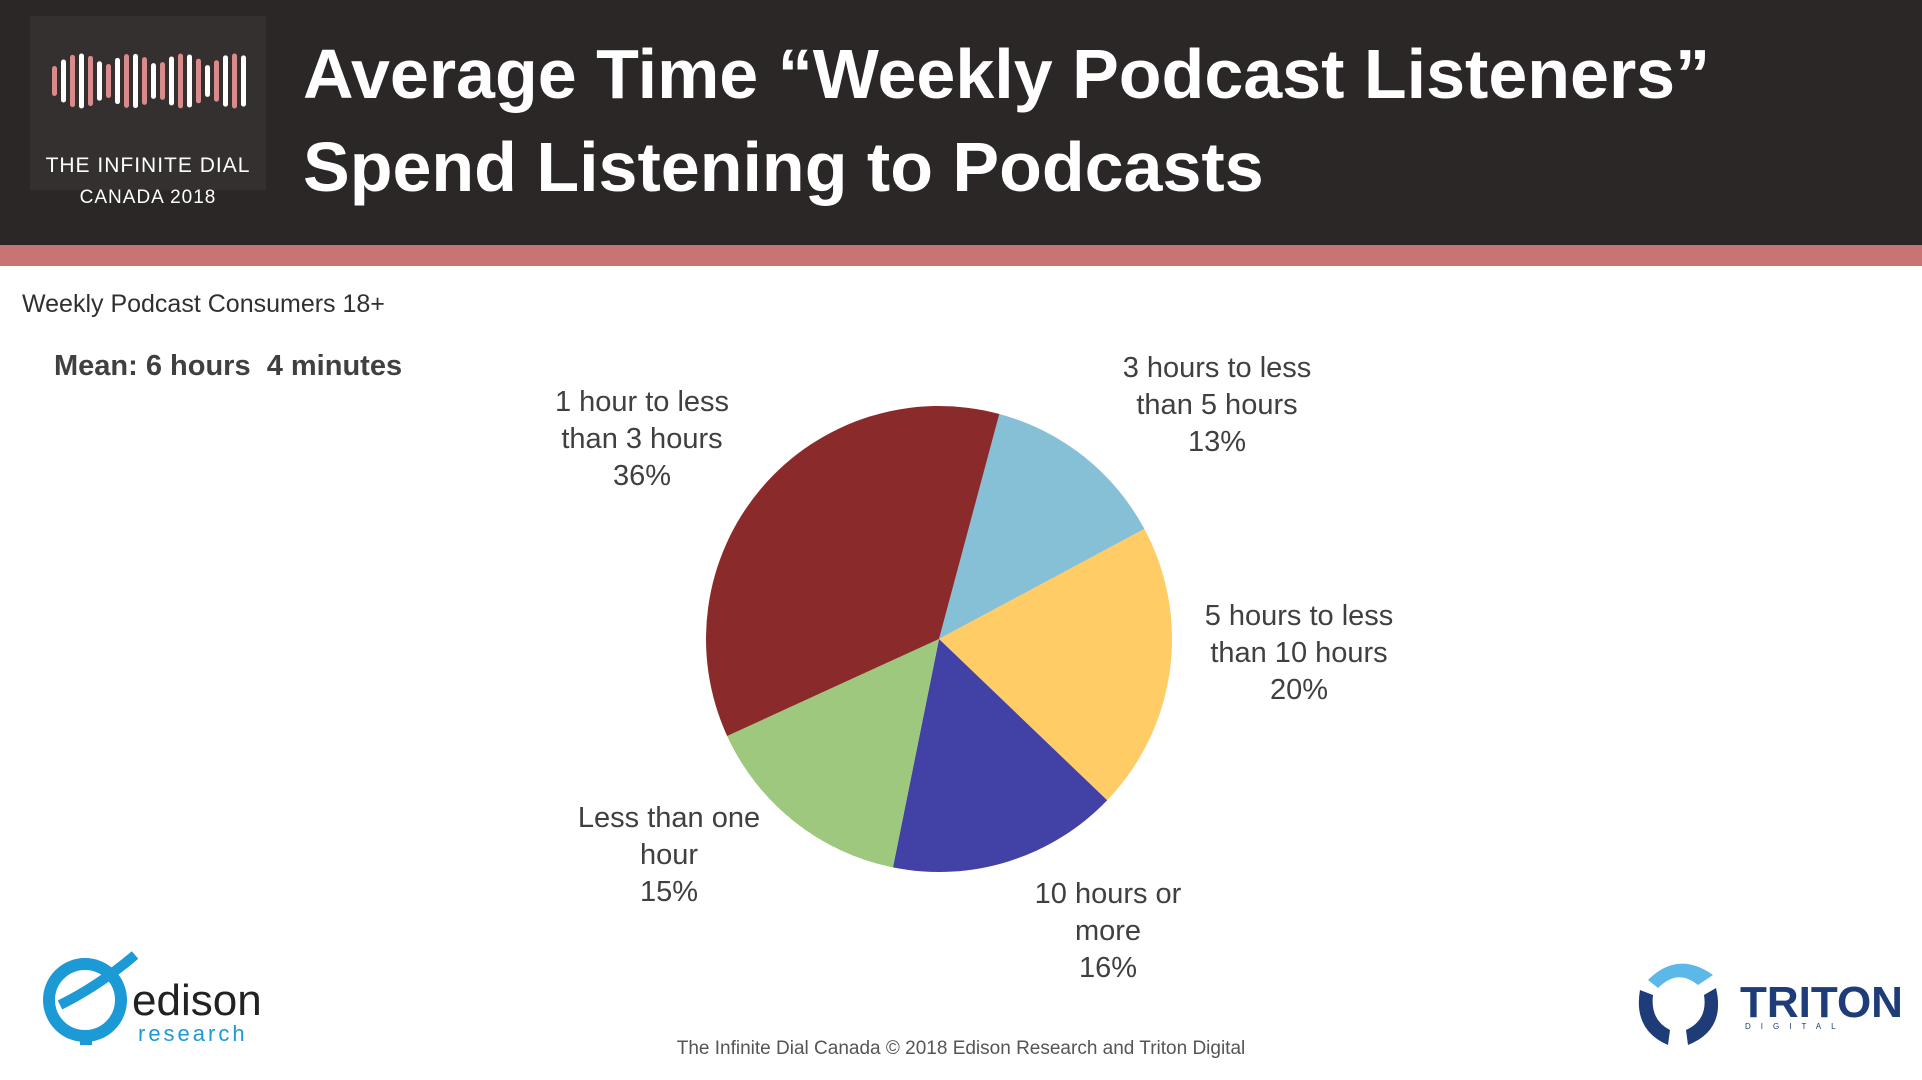 This screenshot has height=1080, width=1922. Describe the element at coordinates (961, 255) in the screenshot. I see `header-stripe` at that location.